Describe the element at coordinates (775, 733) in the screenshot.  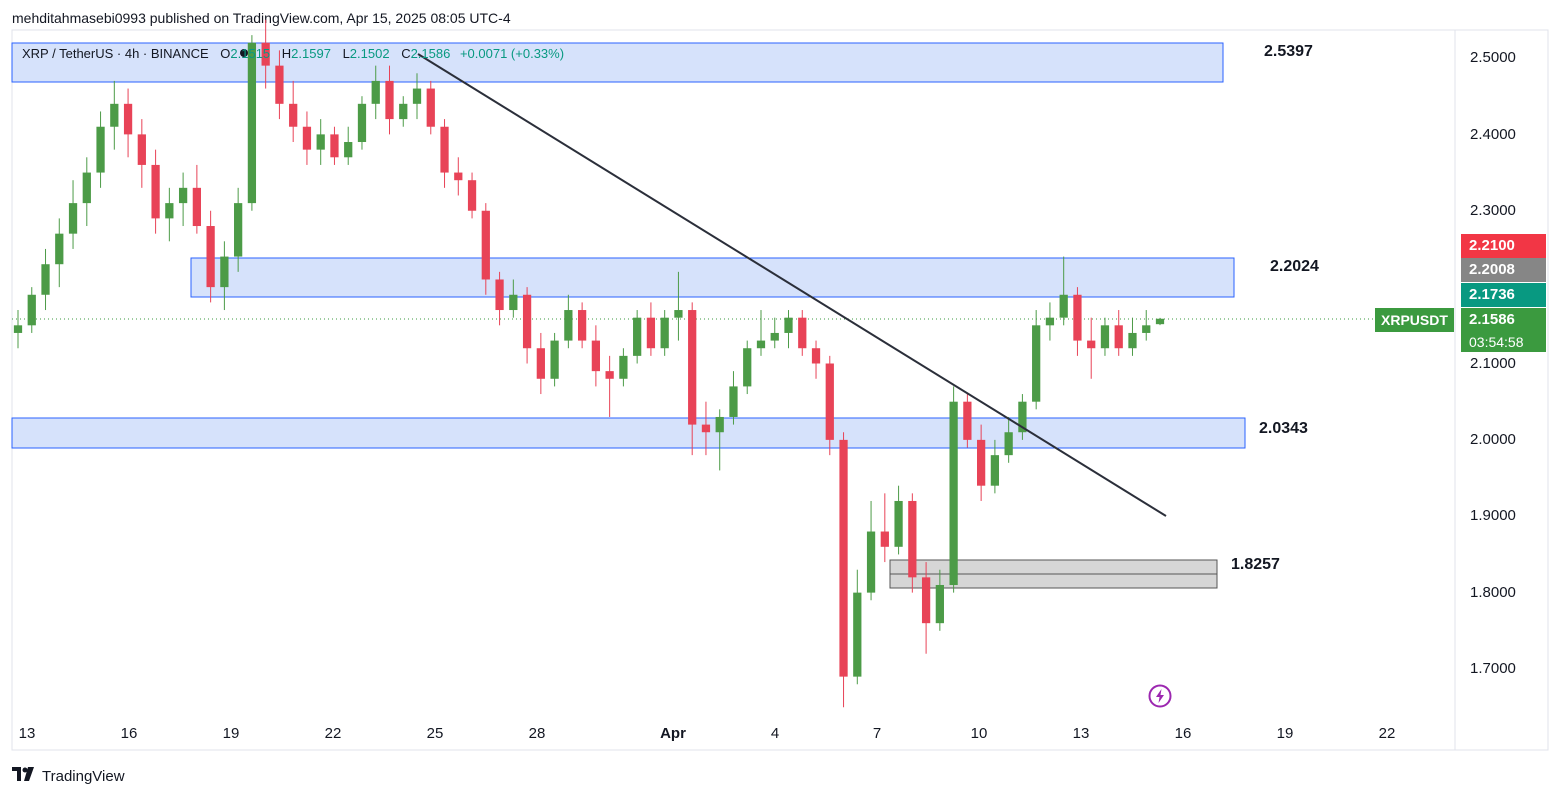
I see `time-tick: 4` at that location.